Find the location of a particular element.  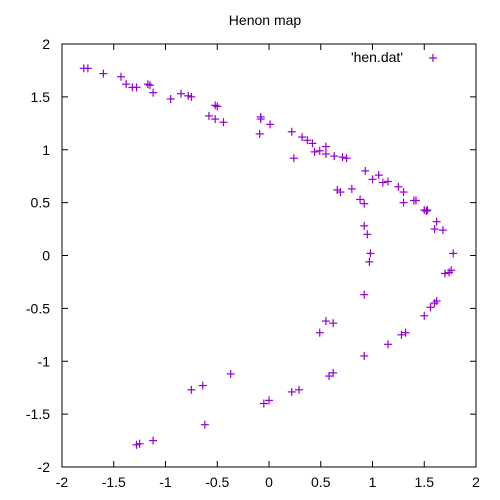

x-tick-label: 2 is located at coordinates (476, 482).